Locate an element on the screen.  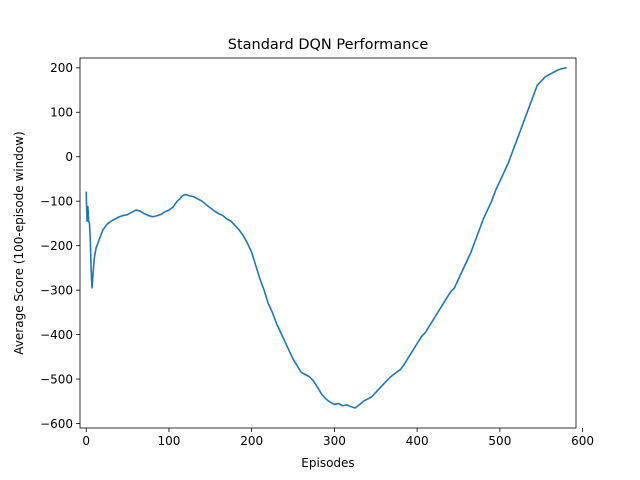
y-tick-label: −500 is located at coordinates (56, 379).